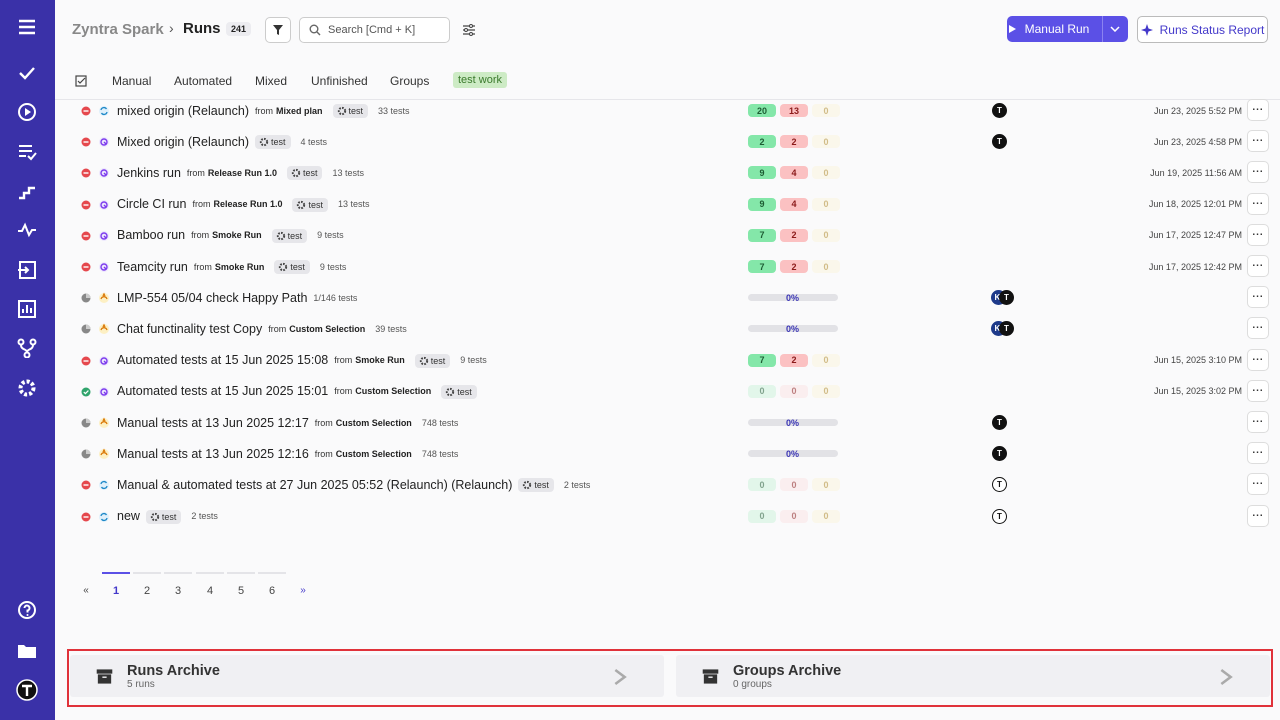 The image size is (1280, 720). I want to click on view-settings, so click(469, 30).